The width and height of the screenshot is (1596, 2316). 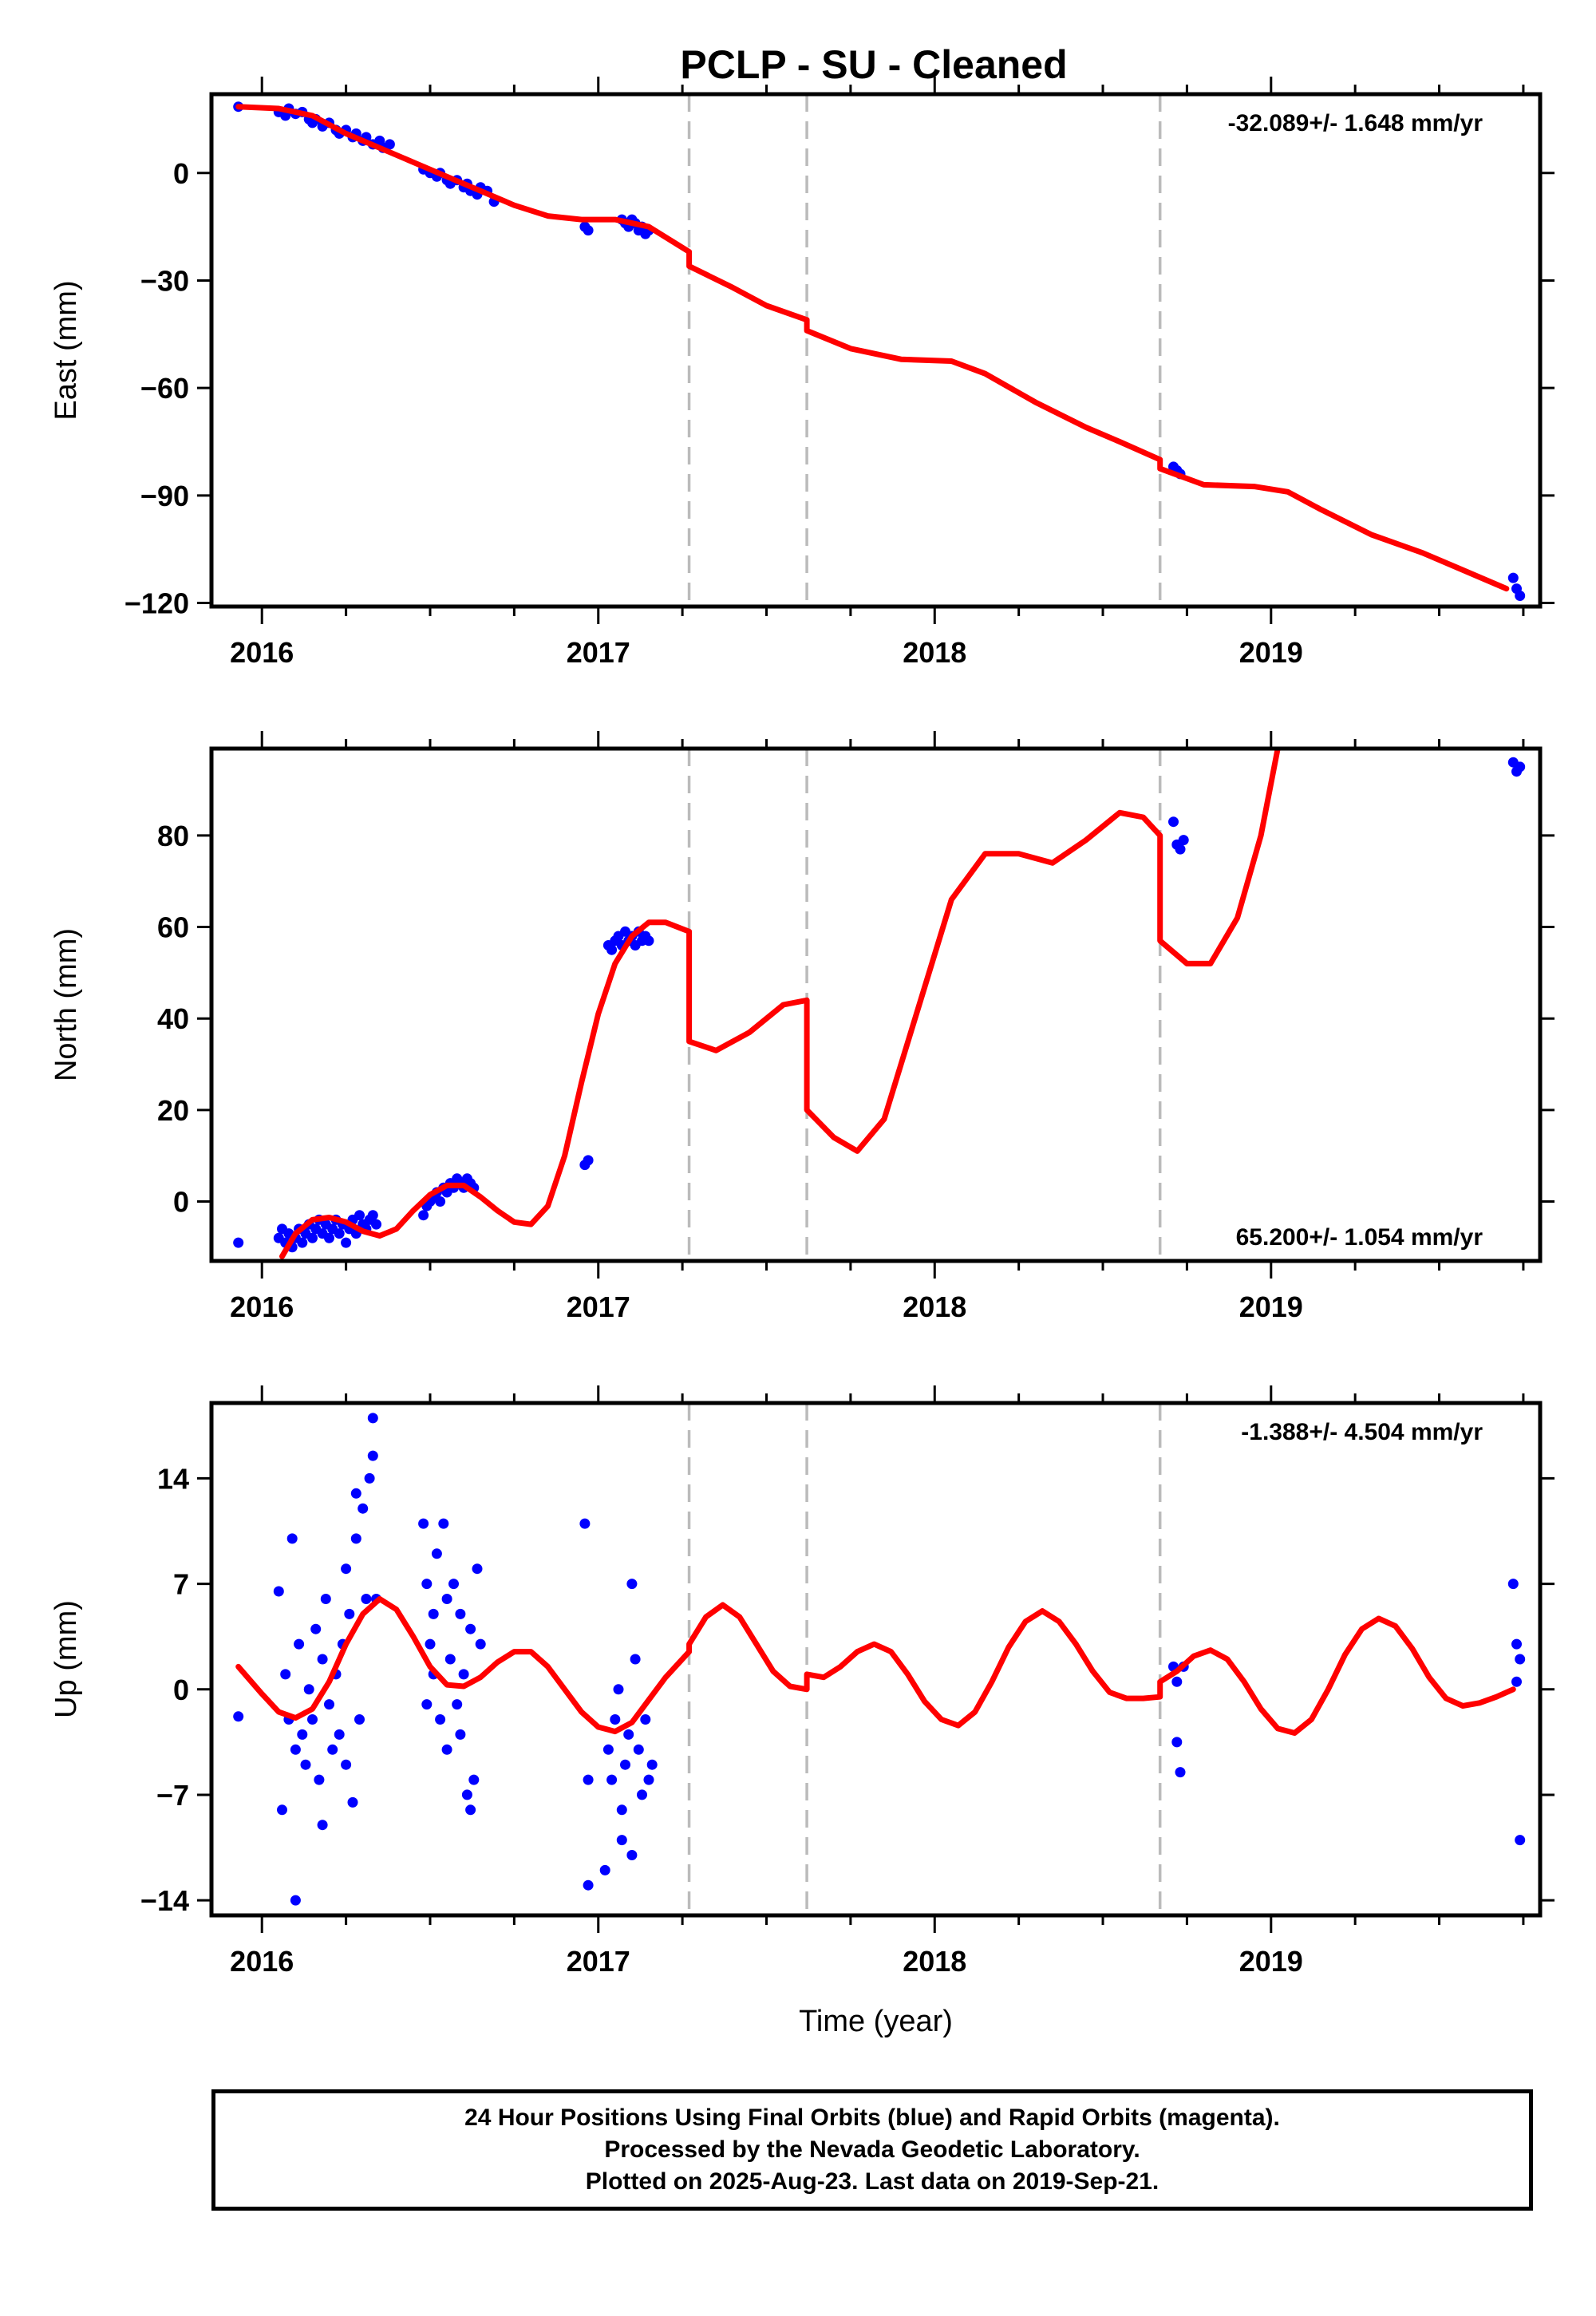 What do you see at coordinates (873, 64) in the screenshot?
I see `figure-title: PCLP - SU - Cleaned` at bounding box center [873, 64].